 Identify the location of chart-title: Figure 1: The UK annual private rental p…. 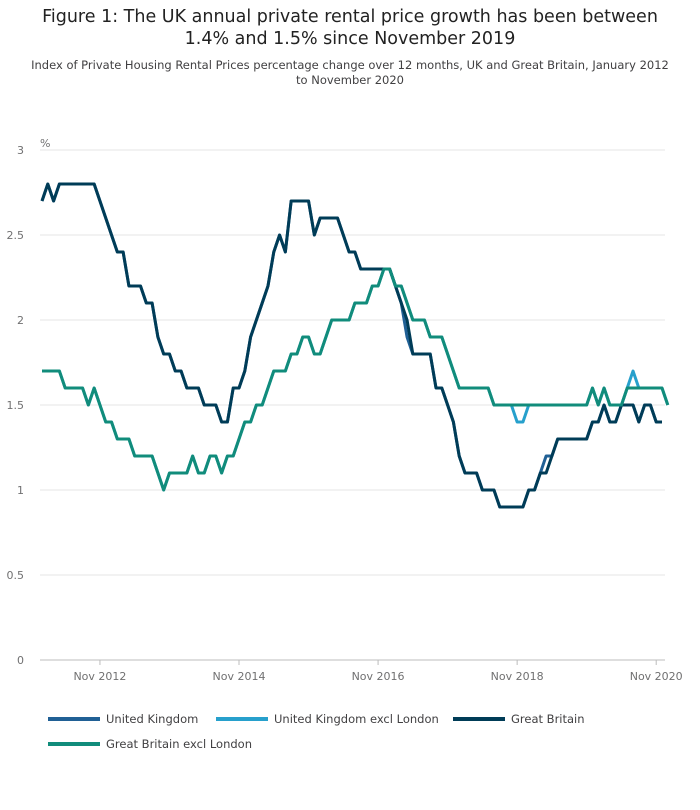
(350, 28).